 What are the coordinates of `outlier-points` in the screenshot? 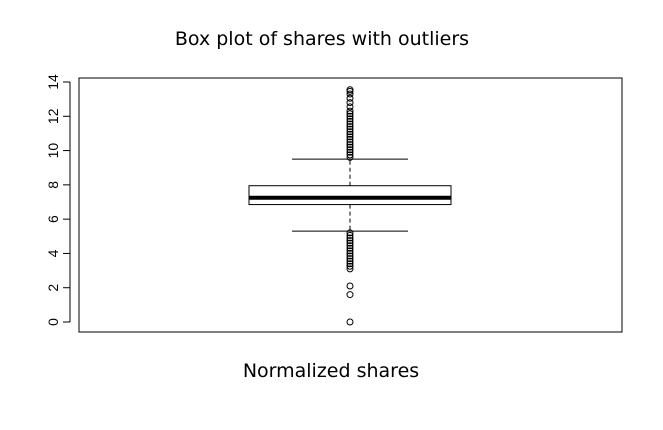 It's located at (350, 206).